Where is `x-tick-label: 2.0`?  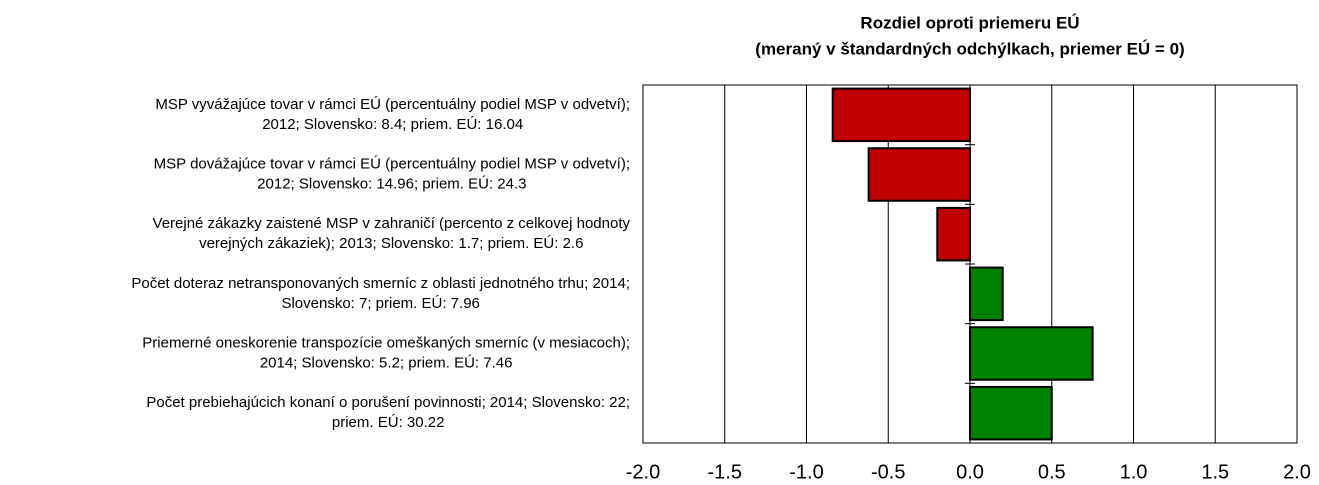
x-tick-label: 2.0 is located at coordinates (1297, 472).